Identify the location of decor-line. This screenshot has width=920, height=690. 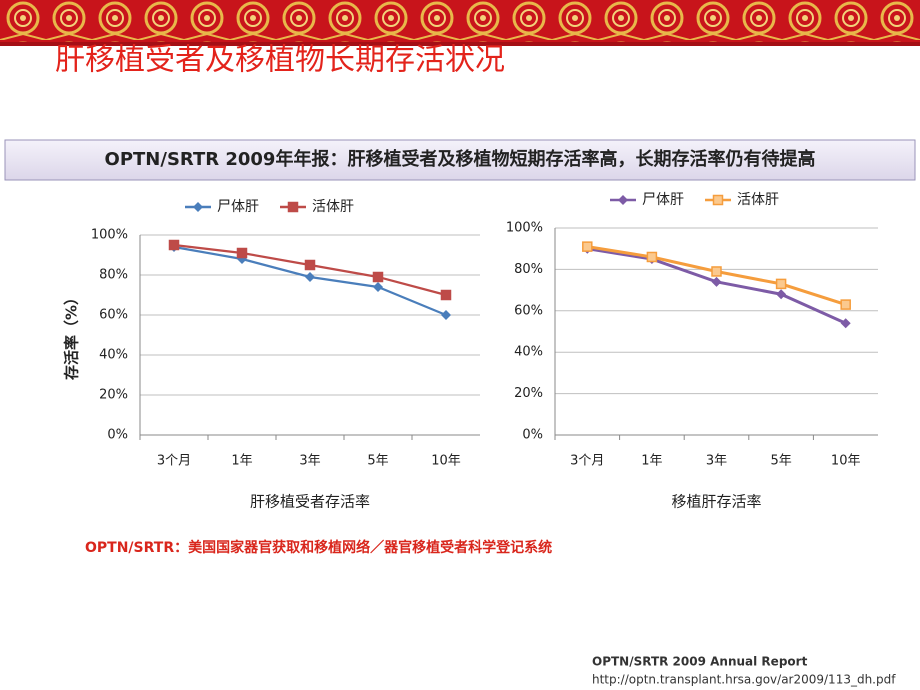
(460, 44).